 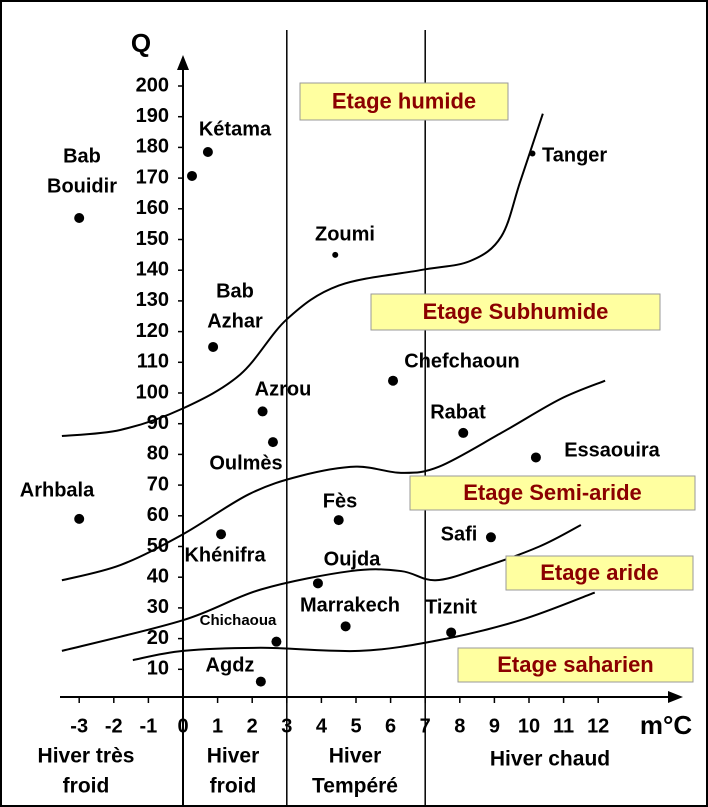 What do you see at coordinates (152, 331) in the screenshot?
I see `y-tick-label: 120` at bounding box center [152, 331].